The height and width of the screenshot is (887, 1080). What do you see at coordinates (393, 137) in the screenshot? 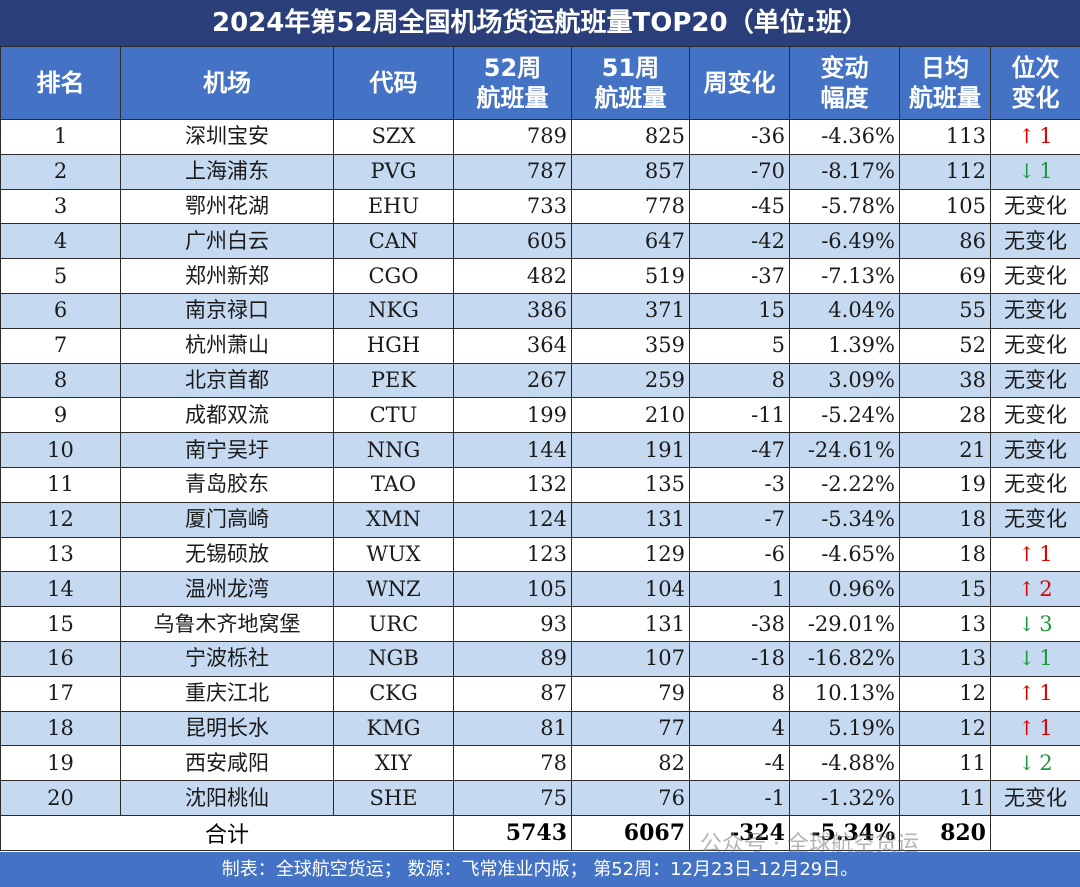
I see `code-cell: SZX` at bounding box center [393, 137].